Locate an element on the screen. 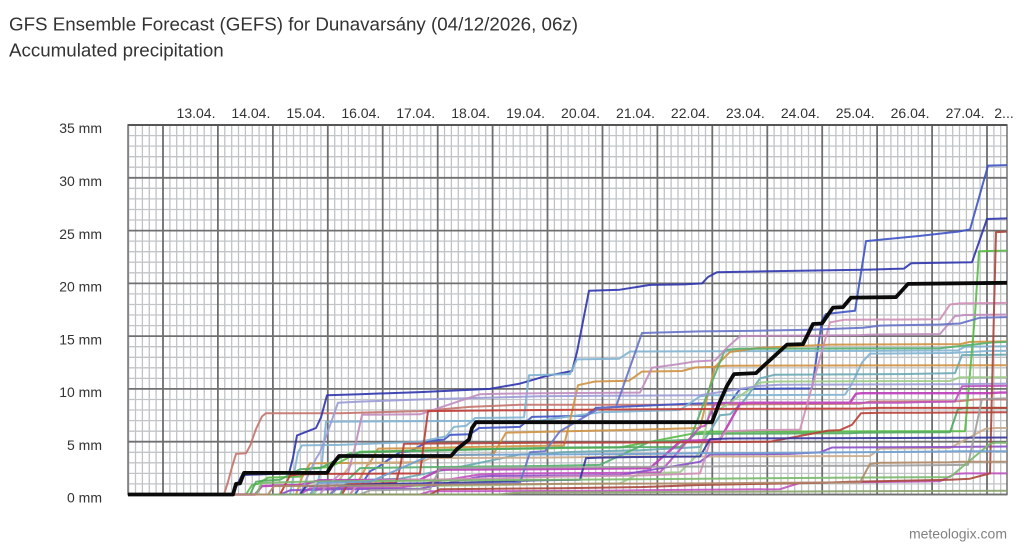  svg-text: 17.04. is located at coordinates (415, 113).